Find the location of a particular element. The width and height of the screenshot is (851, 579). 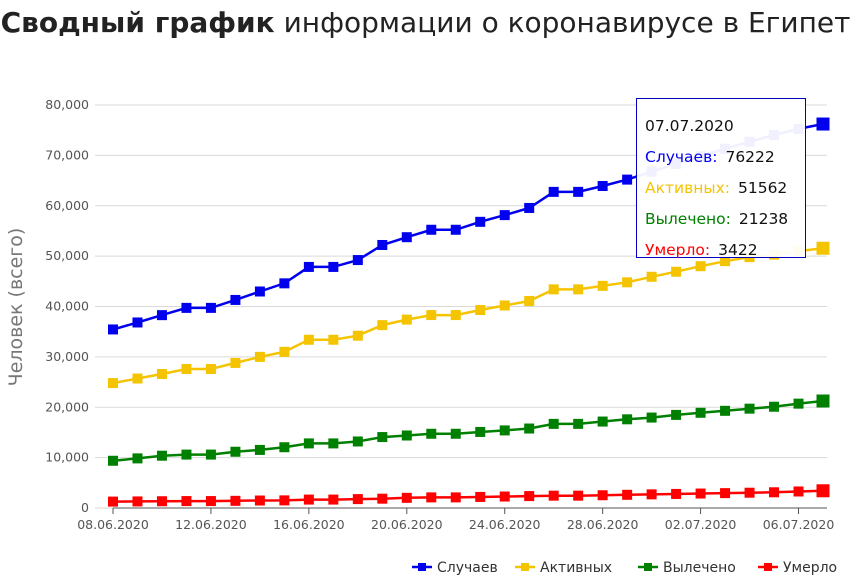

legend-item-2: Вылечено is located at coordinates (687, 568).